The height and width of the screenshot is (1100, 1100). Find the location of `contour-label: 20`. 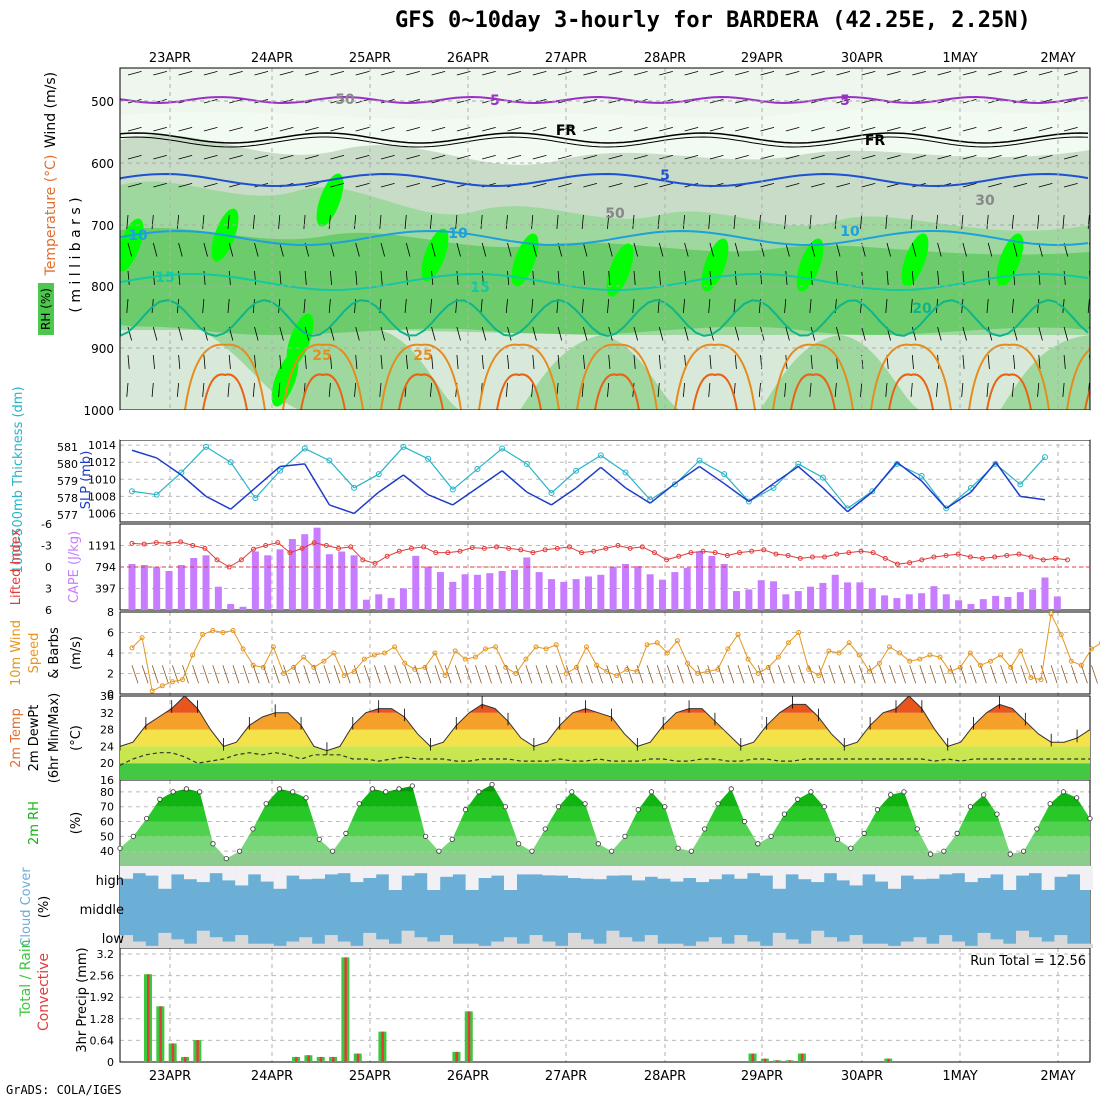

contour-label: 20 is located at coordinates (922, 309).